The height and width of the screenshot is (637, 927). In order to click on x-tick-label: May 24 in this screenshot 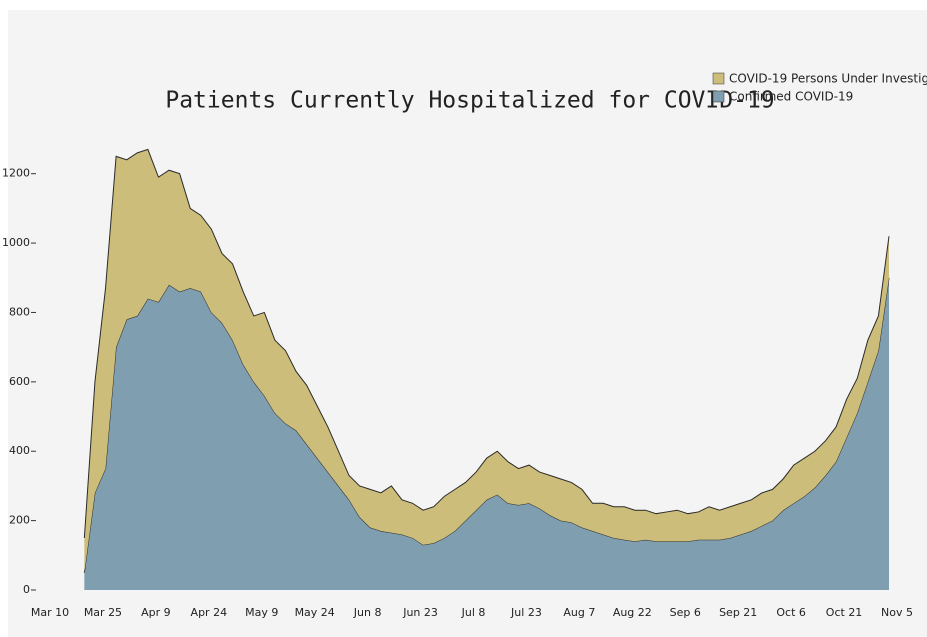, I will do `click(315, 612)`.